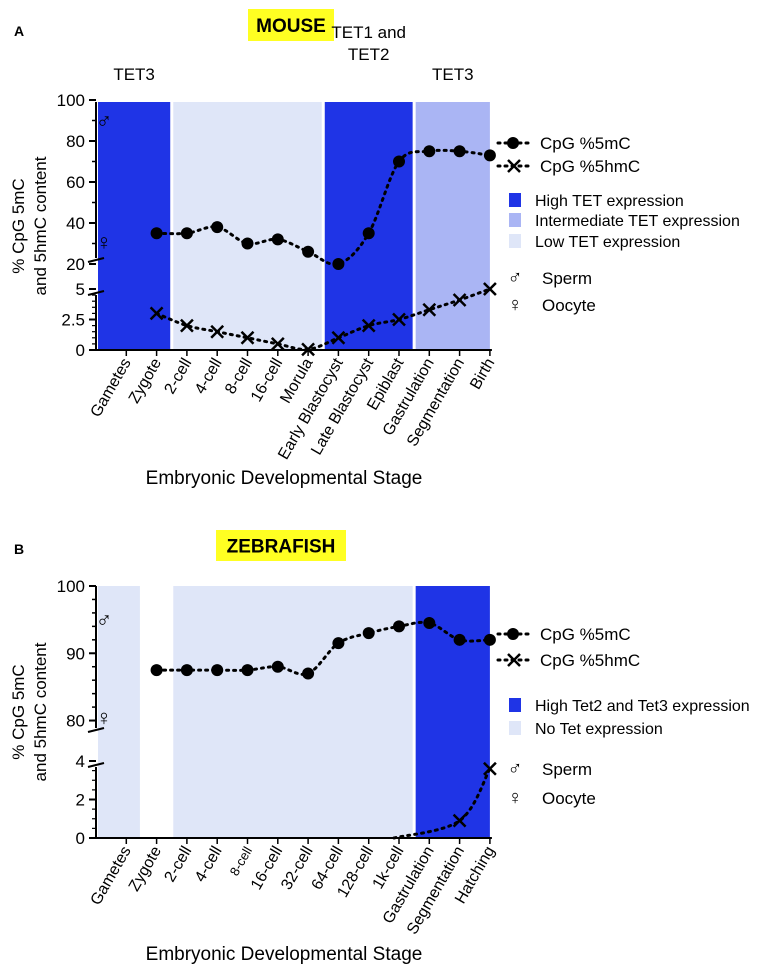 The width and height of the screenshot is (773, 971). Describe the element at coordinates (80, 761) in the screenshot. I see `y-tick-label: 4` at that location.